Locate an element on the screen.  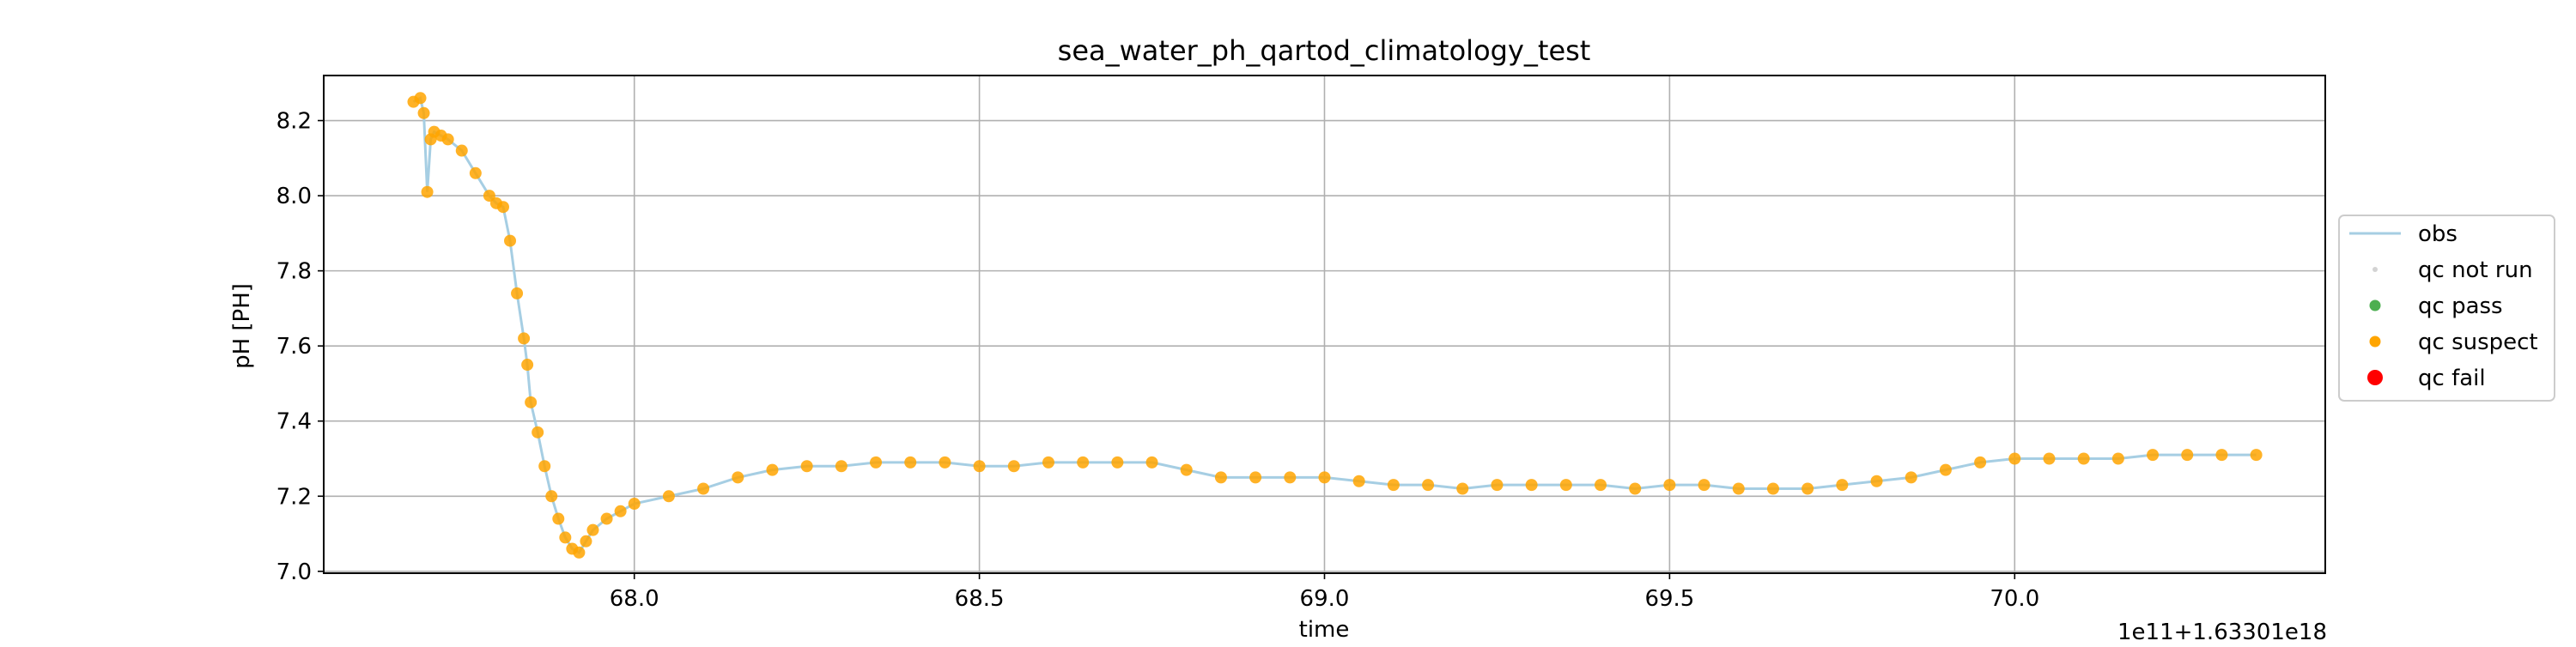
legend: obs qc not run qc pass qc suspect qc fail is located at coordinates (2446, 308).